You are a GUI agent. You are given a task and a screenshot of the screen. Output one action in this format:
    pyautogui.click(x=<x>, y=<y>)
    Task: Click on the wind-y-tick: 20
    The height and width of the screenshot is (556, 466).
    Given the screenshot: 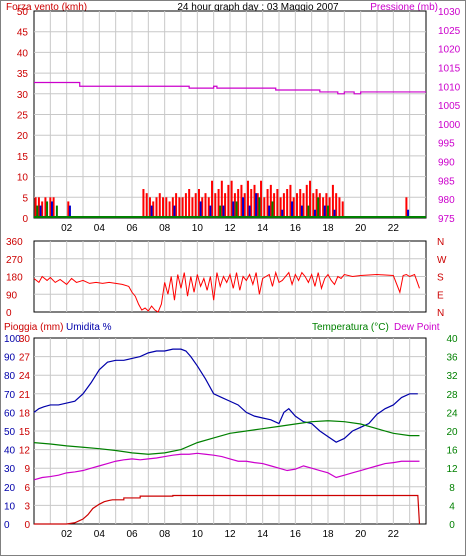 What is the action you would take?
    pyautogui.click(x=23, y=136)
    